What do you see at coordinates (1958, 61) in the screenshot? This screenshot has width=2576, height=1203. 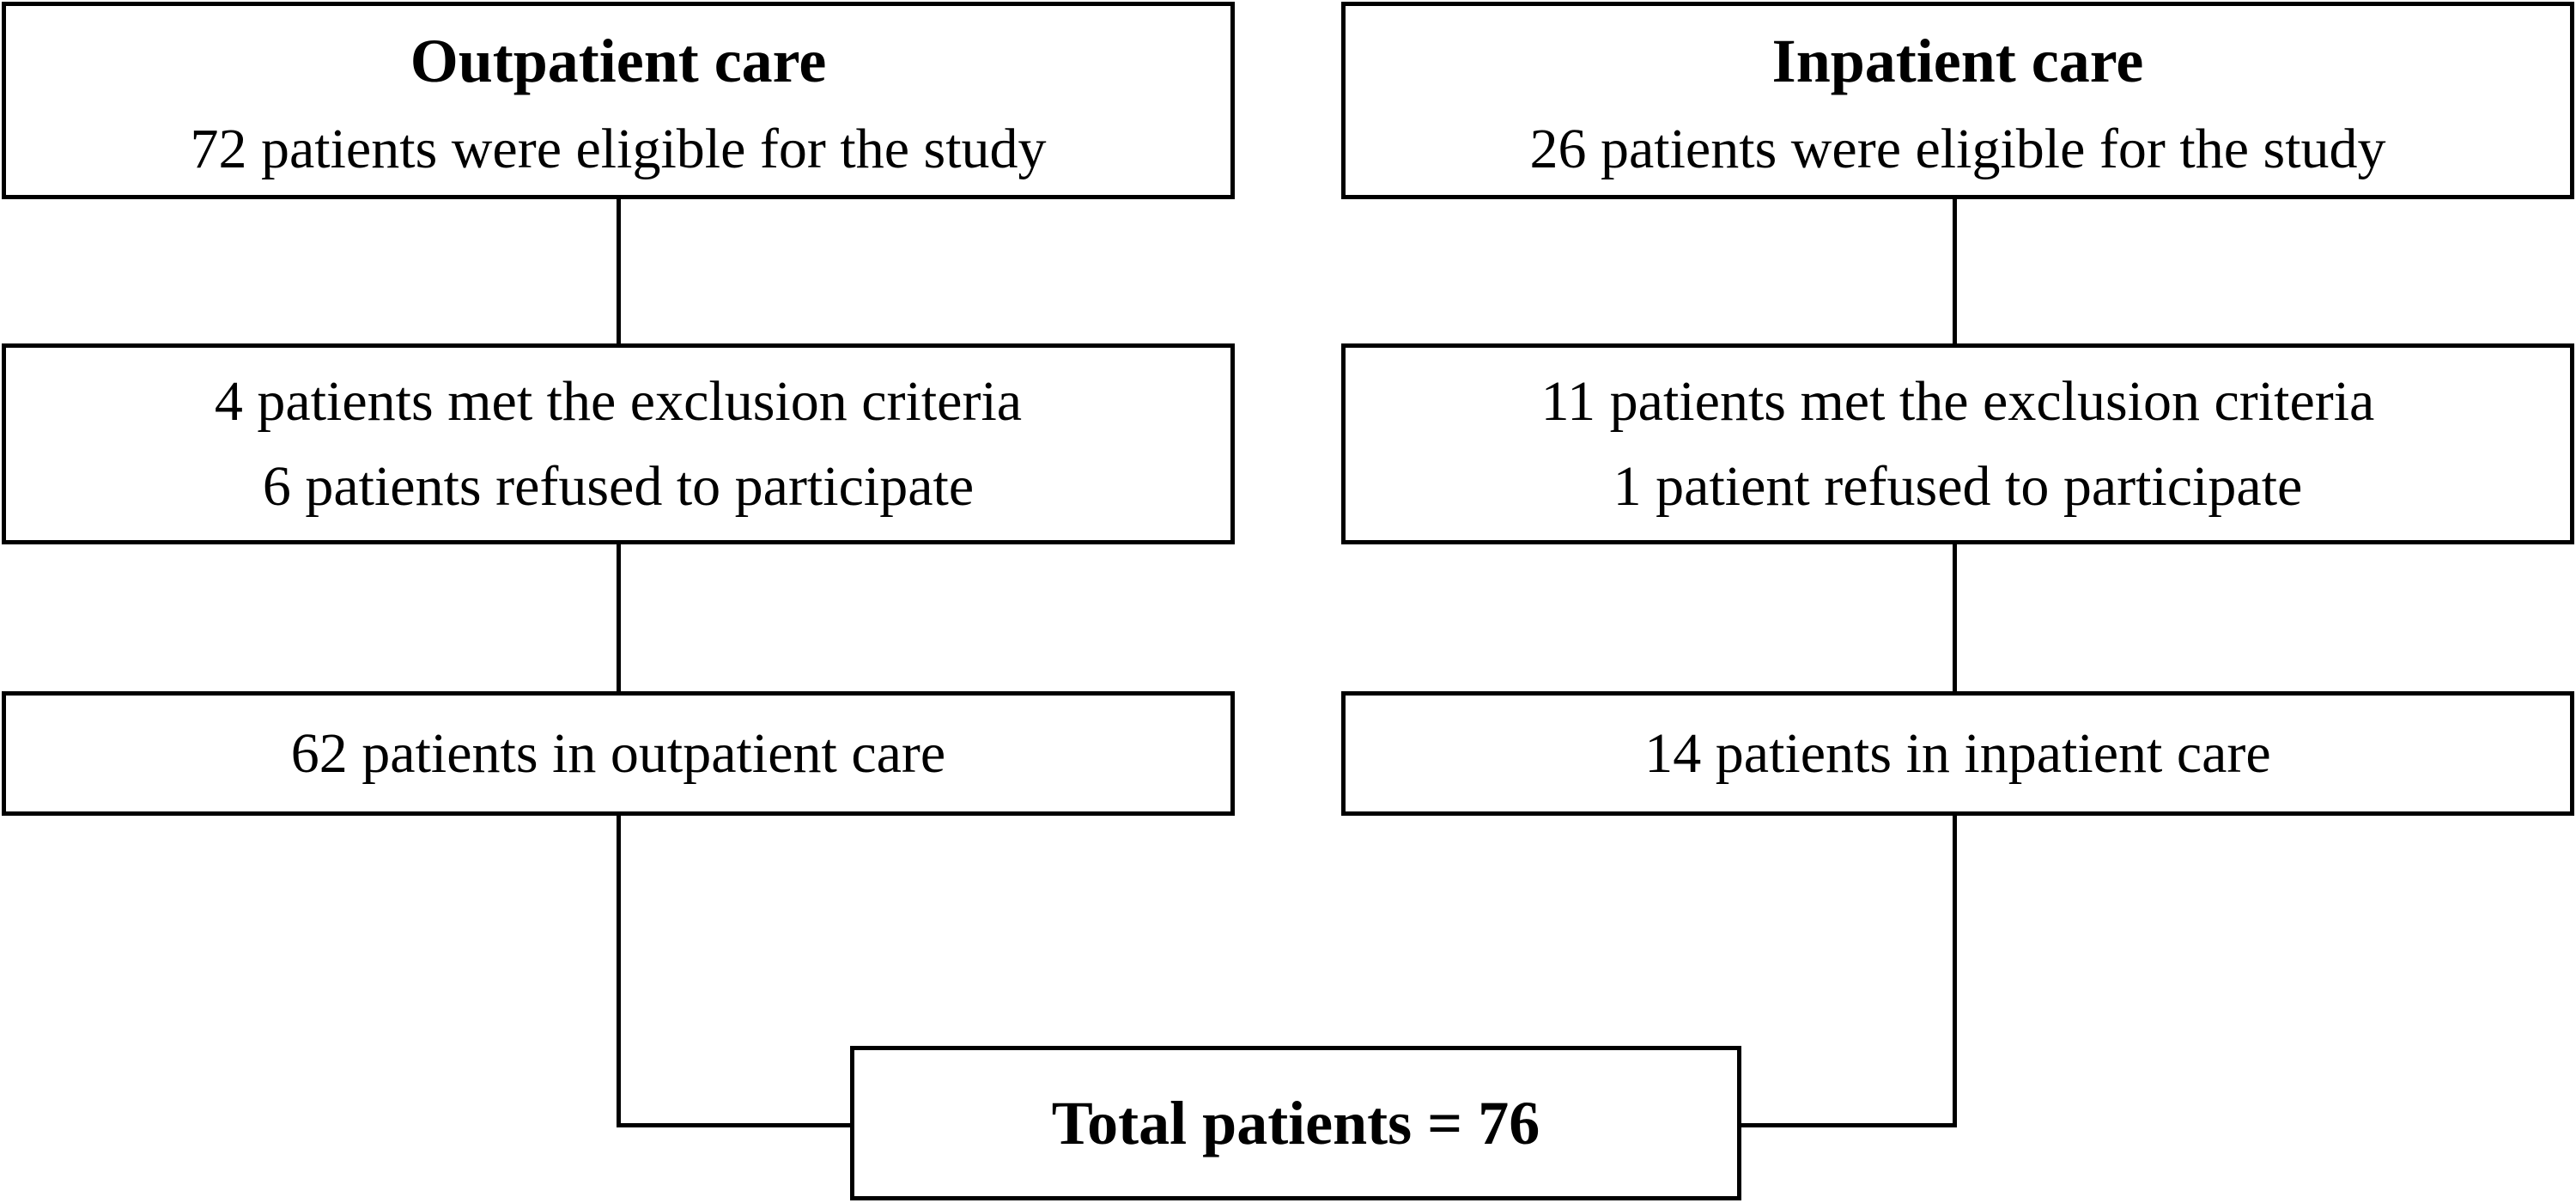 I see `inpatient-title: Inpatient care` at bounding box center [1958, 61].